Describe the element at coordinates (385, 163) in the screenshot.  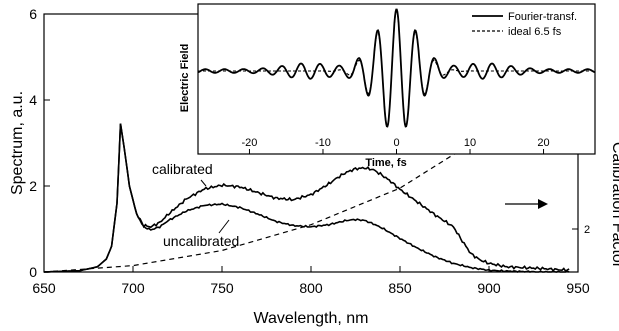
I see `inset-x-axis-title: Time, fs` at that location.